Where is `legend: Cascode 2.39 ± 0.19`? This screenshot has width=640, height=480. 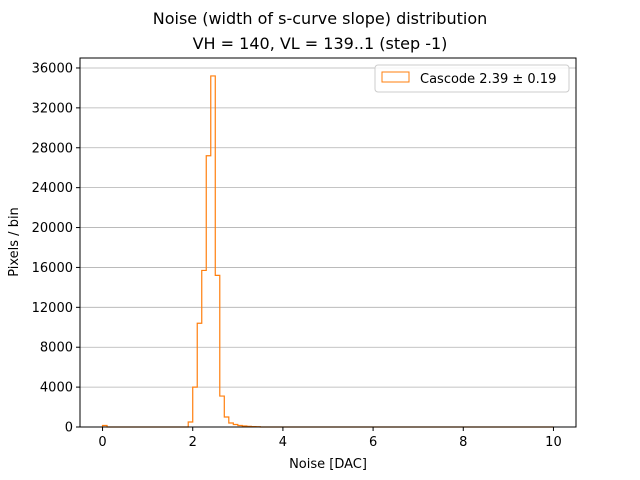
legend: Cascode 2.39 ± 0.19 is located at coordinates (472, 78).